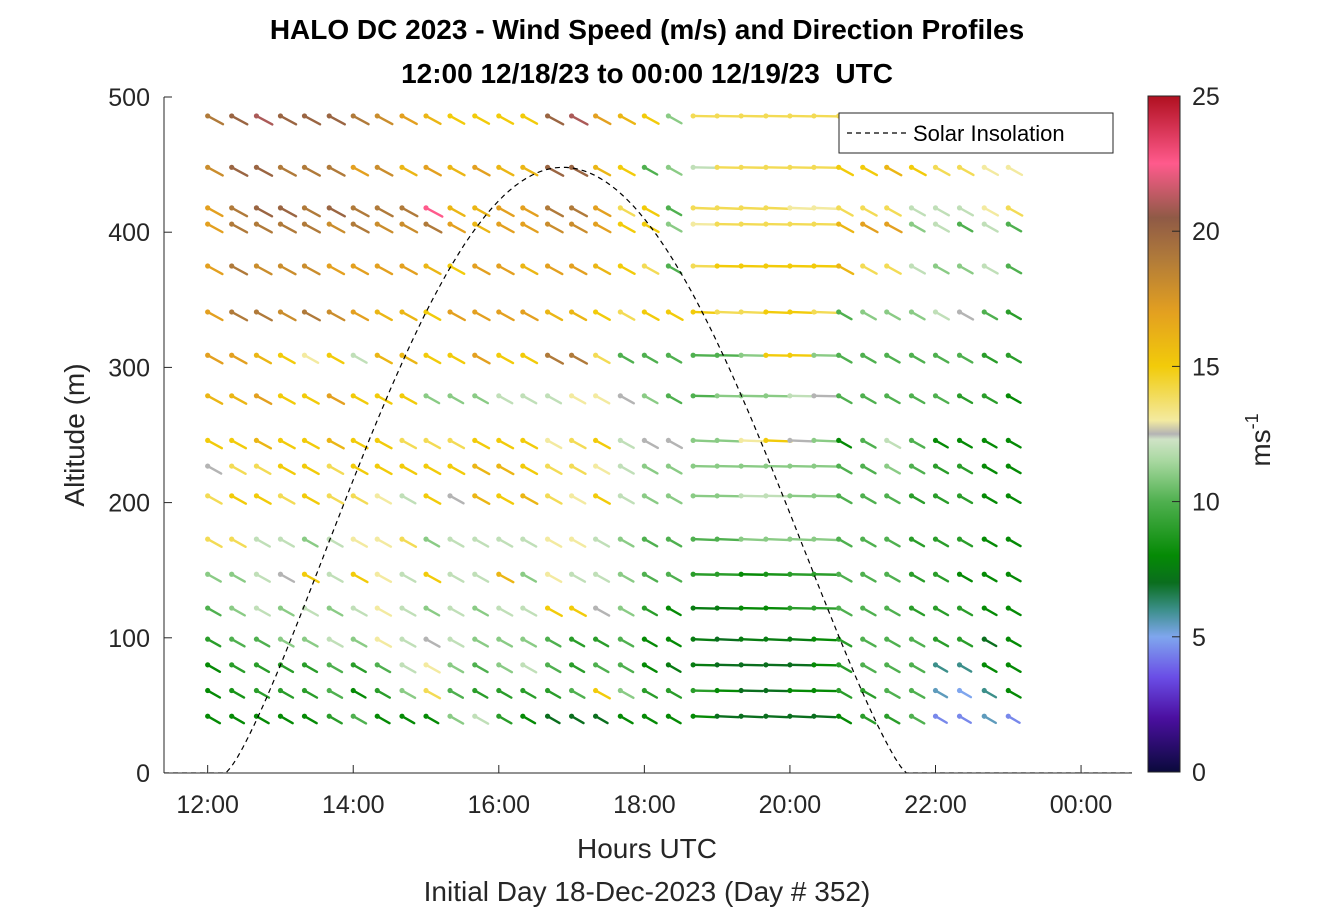 This screenshot has height=911, width=1343. I want to click on x-tick-label: 18:00, so click(644, 805).